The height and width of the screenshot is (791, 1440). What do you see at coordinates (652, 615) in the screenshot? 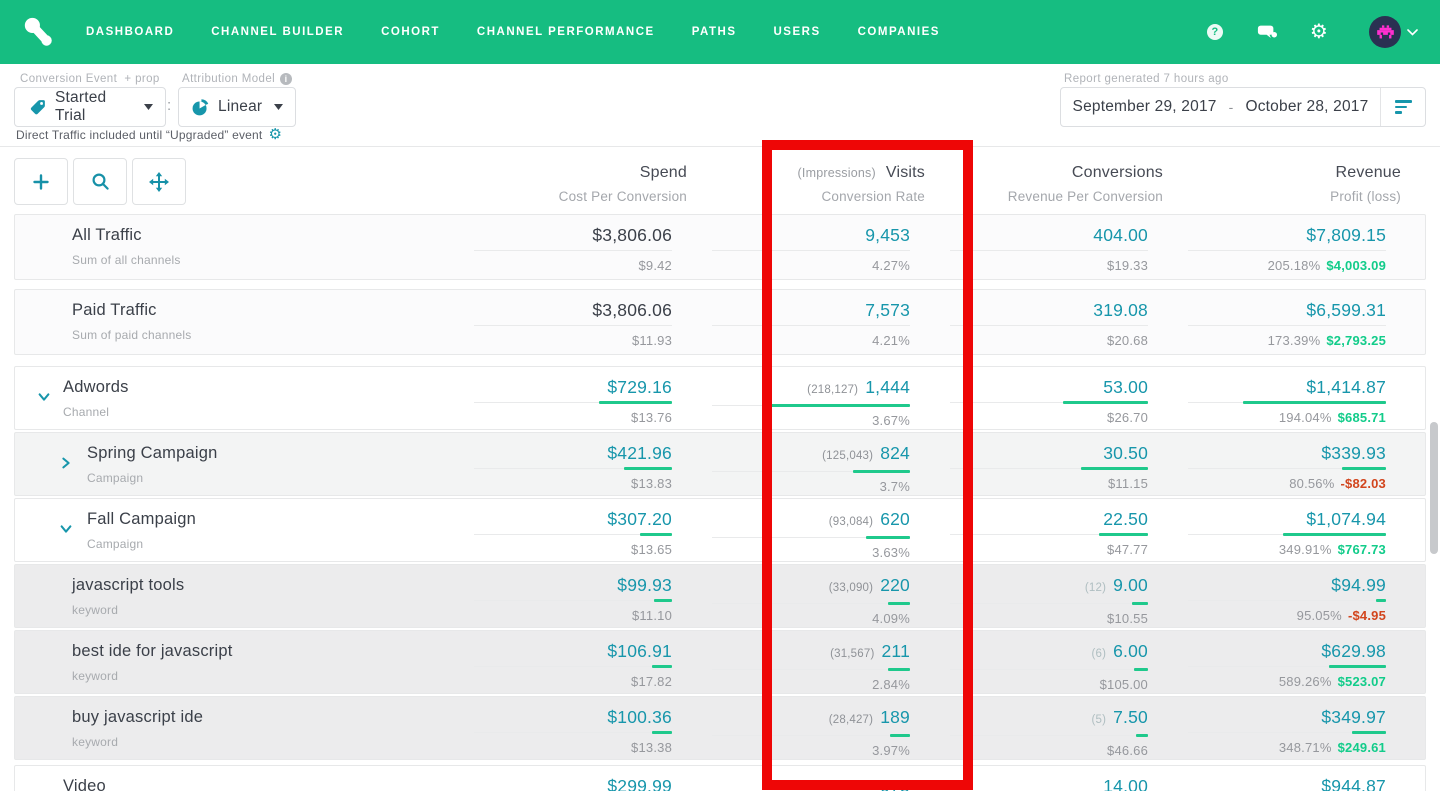
I see `cost-per-conversion: $11.10` at bounding box center [652, 615].